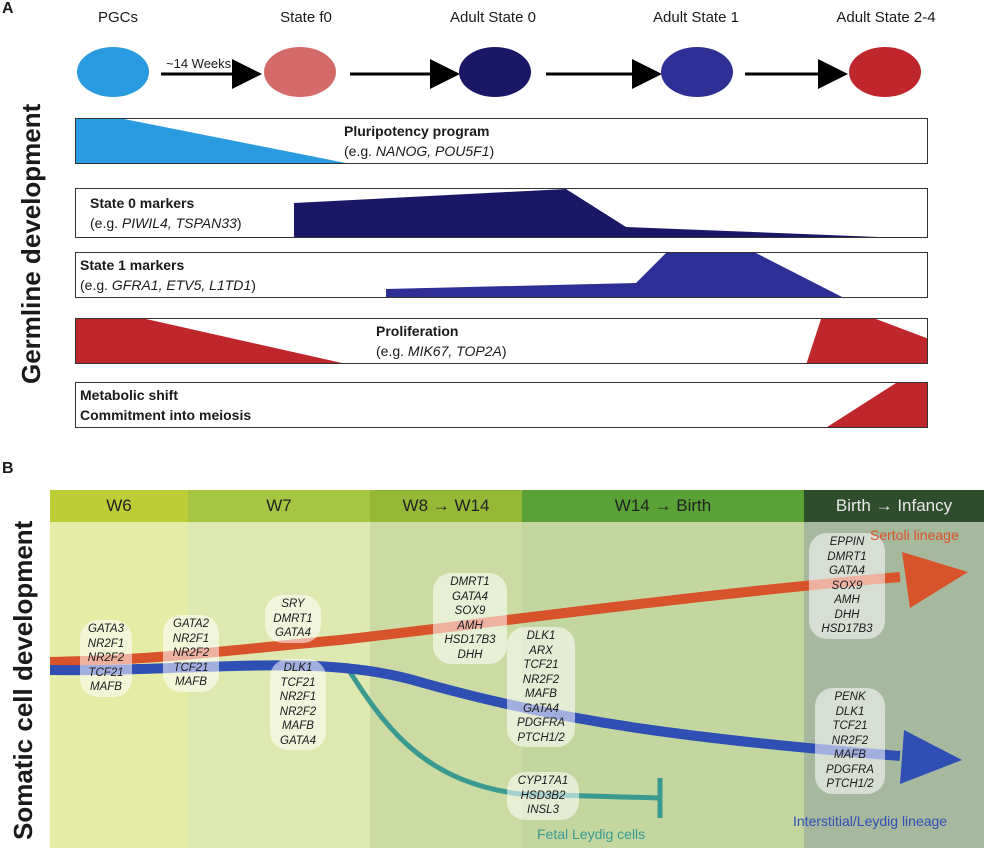 This screenshot has height=850, width=984. What do you see at coordinates (501, 731) in the screenshot?
I see `fetal-leydig-curve` at bounding box center [501, 731].